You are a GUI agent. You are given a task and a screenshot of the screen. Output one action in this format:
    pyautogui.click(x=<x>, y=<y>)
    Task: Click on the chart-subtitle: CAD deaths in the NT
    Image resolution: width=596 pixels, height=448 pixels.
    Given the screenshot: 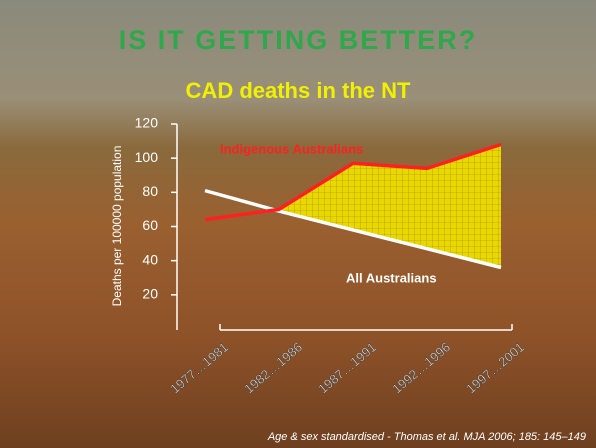 What is the action you would take?
    pyautogui.click(x=298, y=90)
    